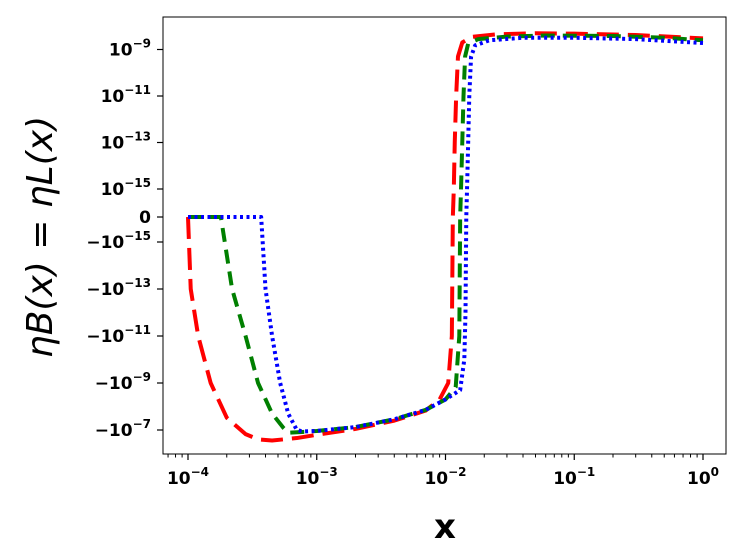 Image resolution: width=747 pixels, height=560 pixels. What do you see at coordinates (126, 142) in the screenshot?
I see `y-tick-label: 10−13` at bounding box center [126, 142].